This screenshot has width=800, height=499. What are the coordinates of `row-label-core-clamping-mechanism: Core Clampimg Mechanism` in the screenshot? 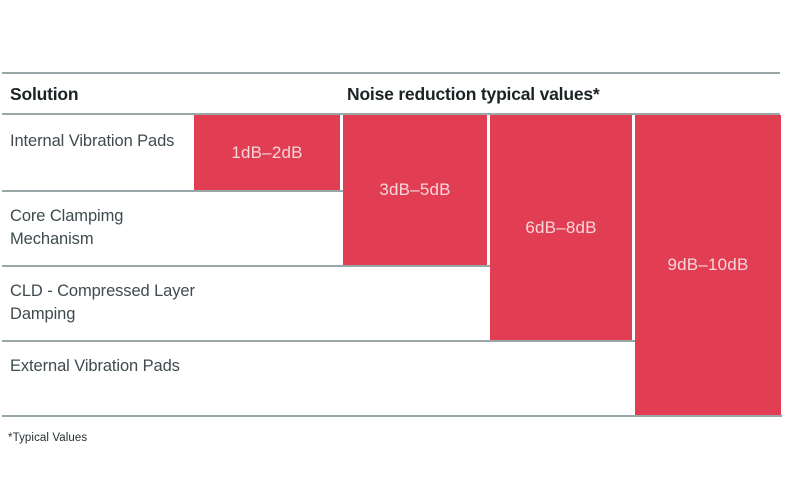 It's located at (67, 227).